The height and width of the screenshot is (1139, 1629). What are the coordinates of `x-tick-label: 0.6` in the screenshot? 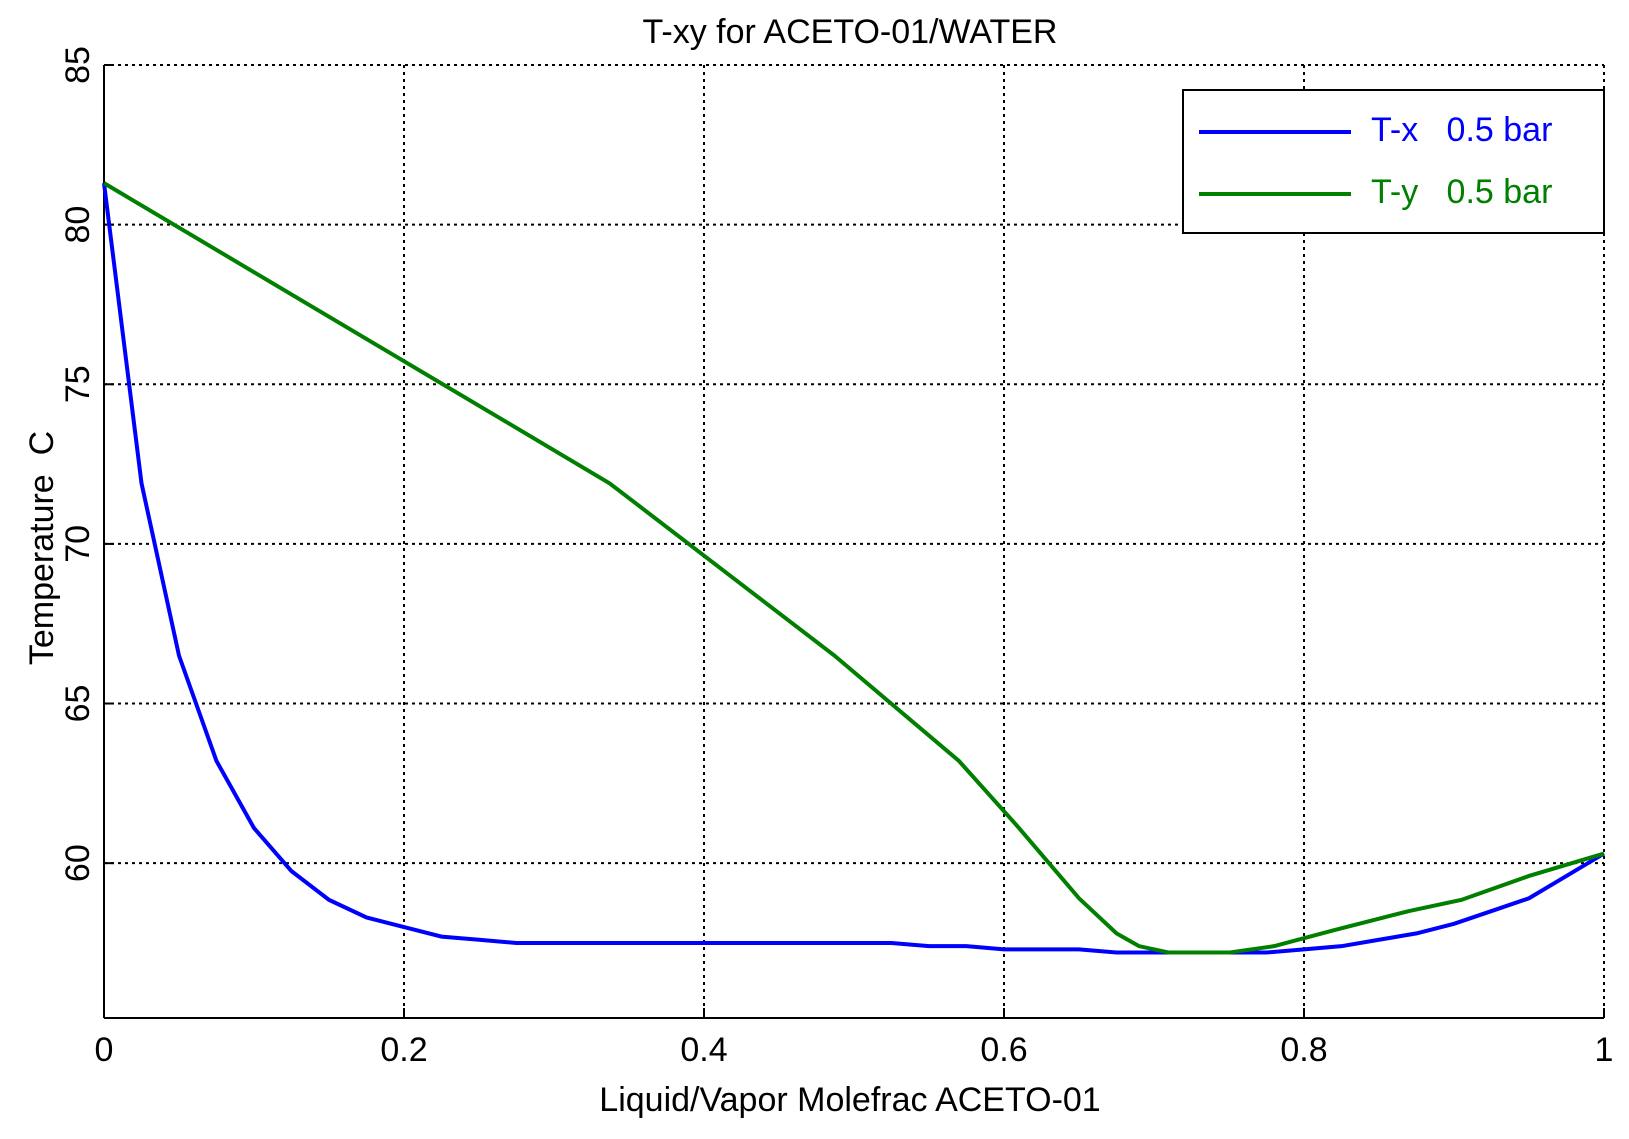 It's located at (1003, 1050).